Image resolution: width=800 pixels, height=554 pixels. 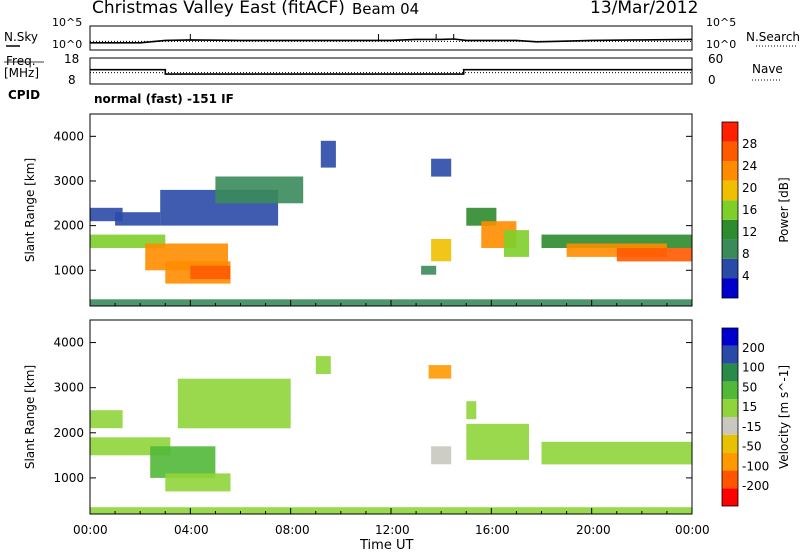 I want to click on power-colorbar-tick-4: 12, so click(x=749, y=232).